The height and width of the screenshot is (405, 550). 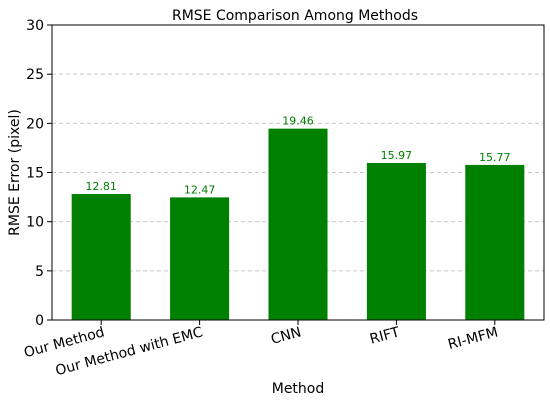 What do you see at coordinates (35, 174) in the screenshot?
I see `y-tick-label: 15` at bounding box center [35, 174].